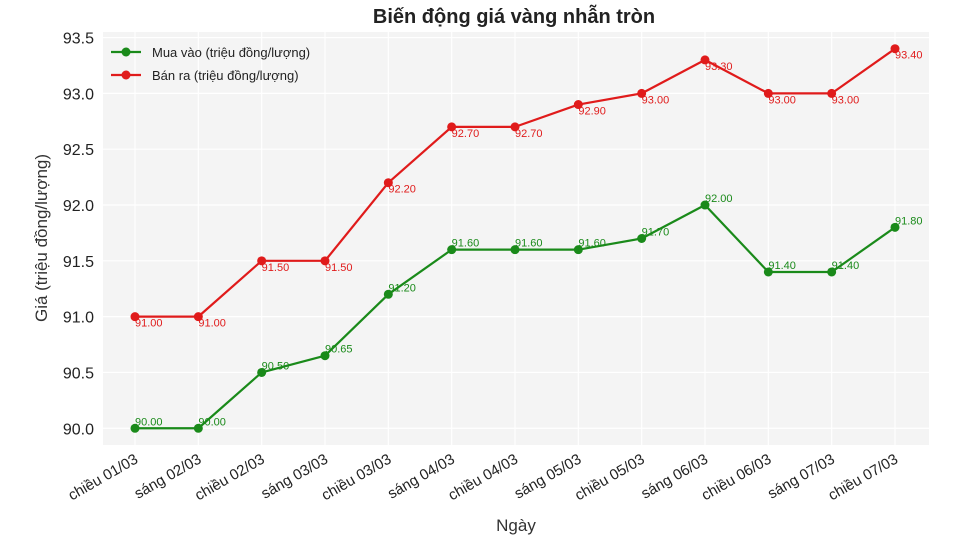 The image size is (960, 540). I want to click on y-tick-label: 92.0, so click(78, 206).